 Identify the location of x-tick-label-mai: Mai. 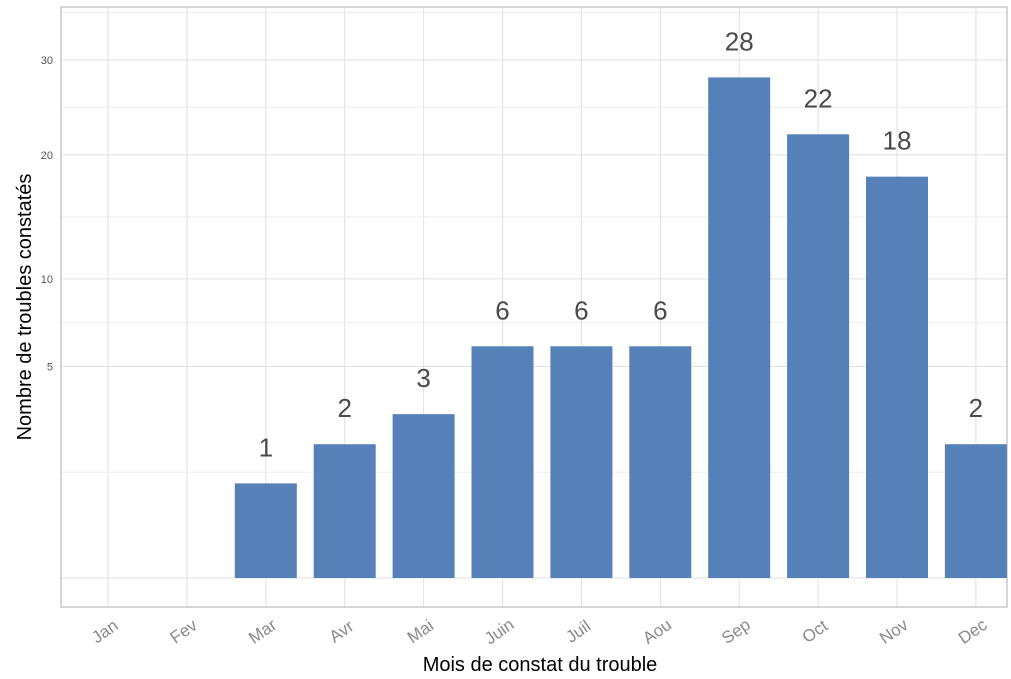
(420, 631).